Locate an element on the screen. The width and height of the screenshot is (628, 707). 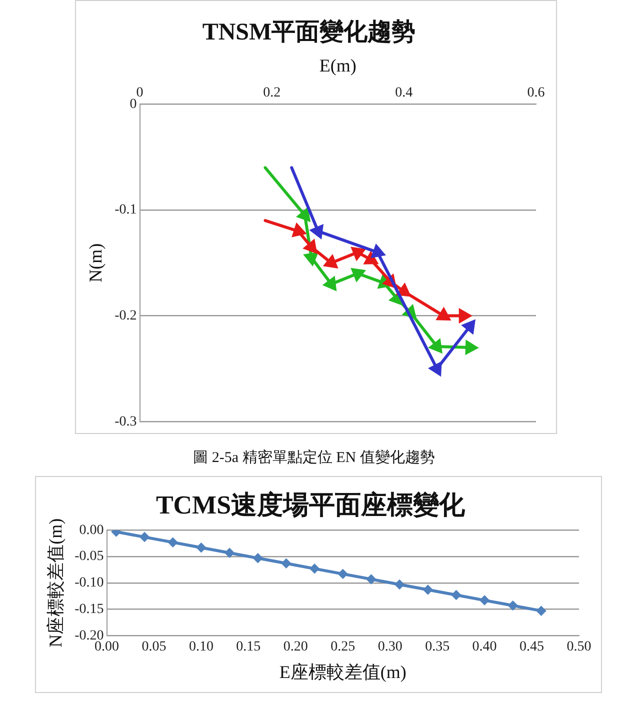
x-tick-label: 0.00 is located at coordinates (107, 647).